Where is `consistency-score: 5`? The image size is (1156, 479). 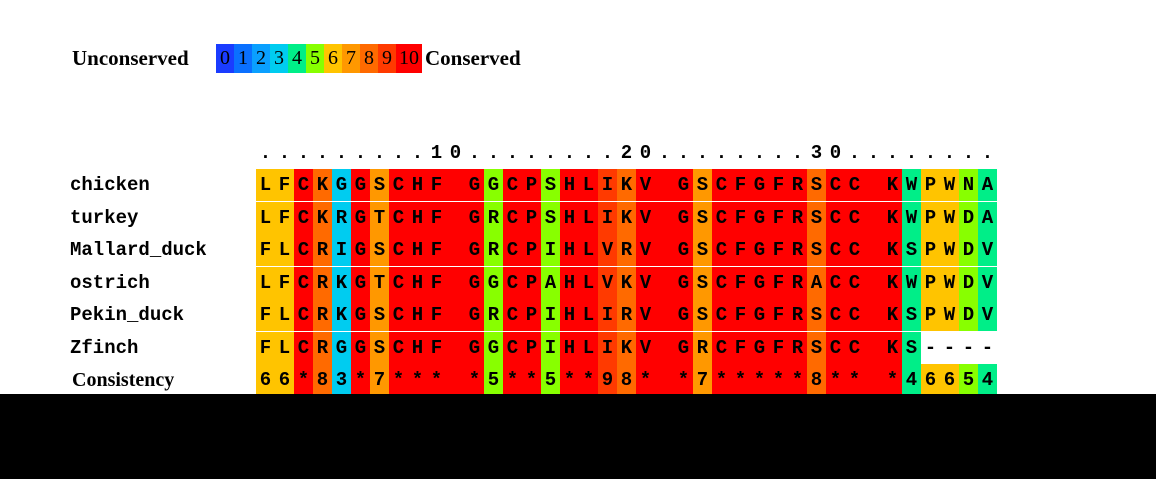
consistency-score: 5 is located at coordinates (550, 380).